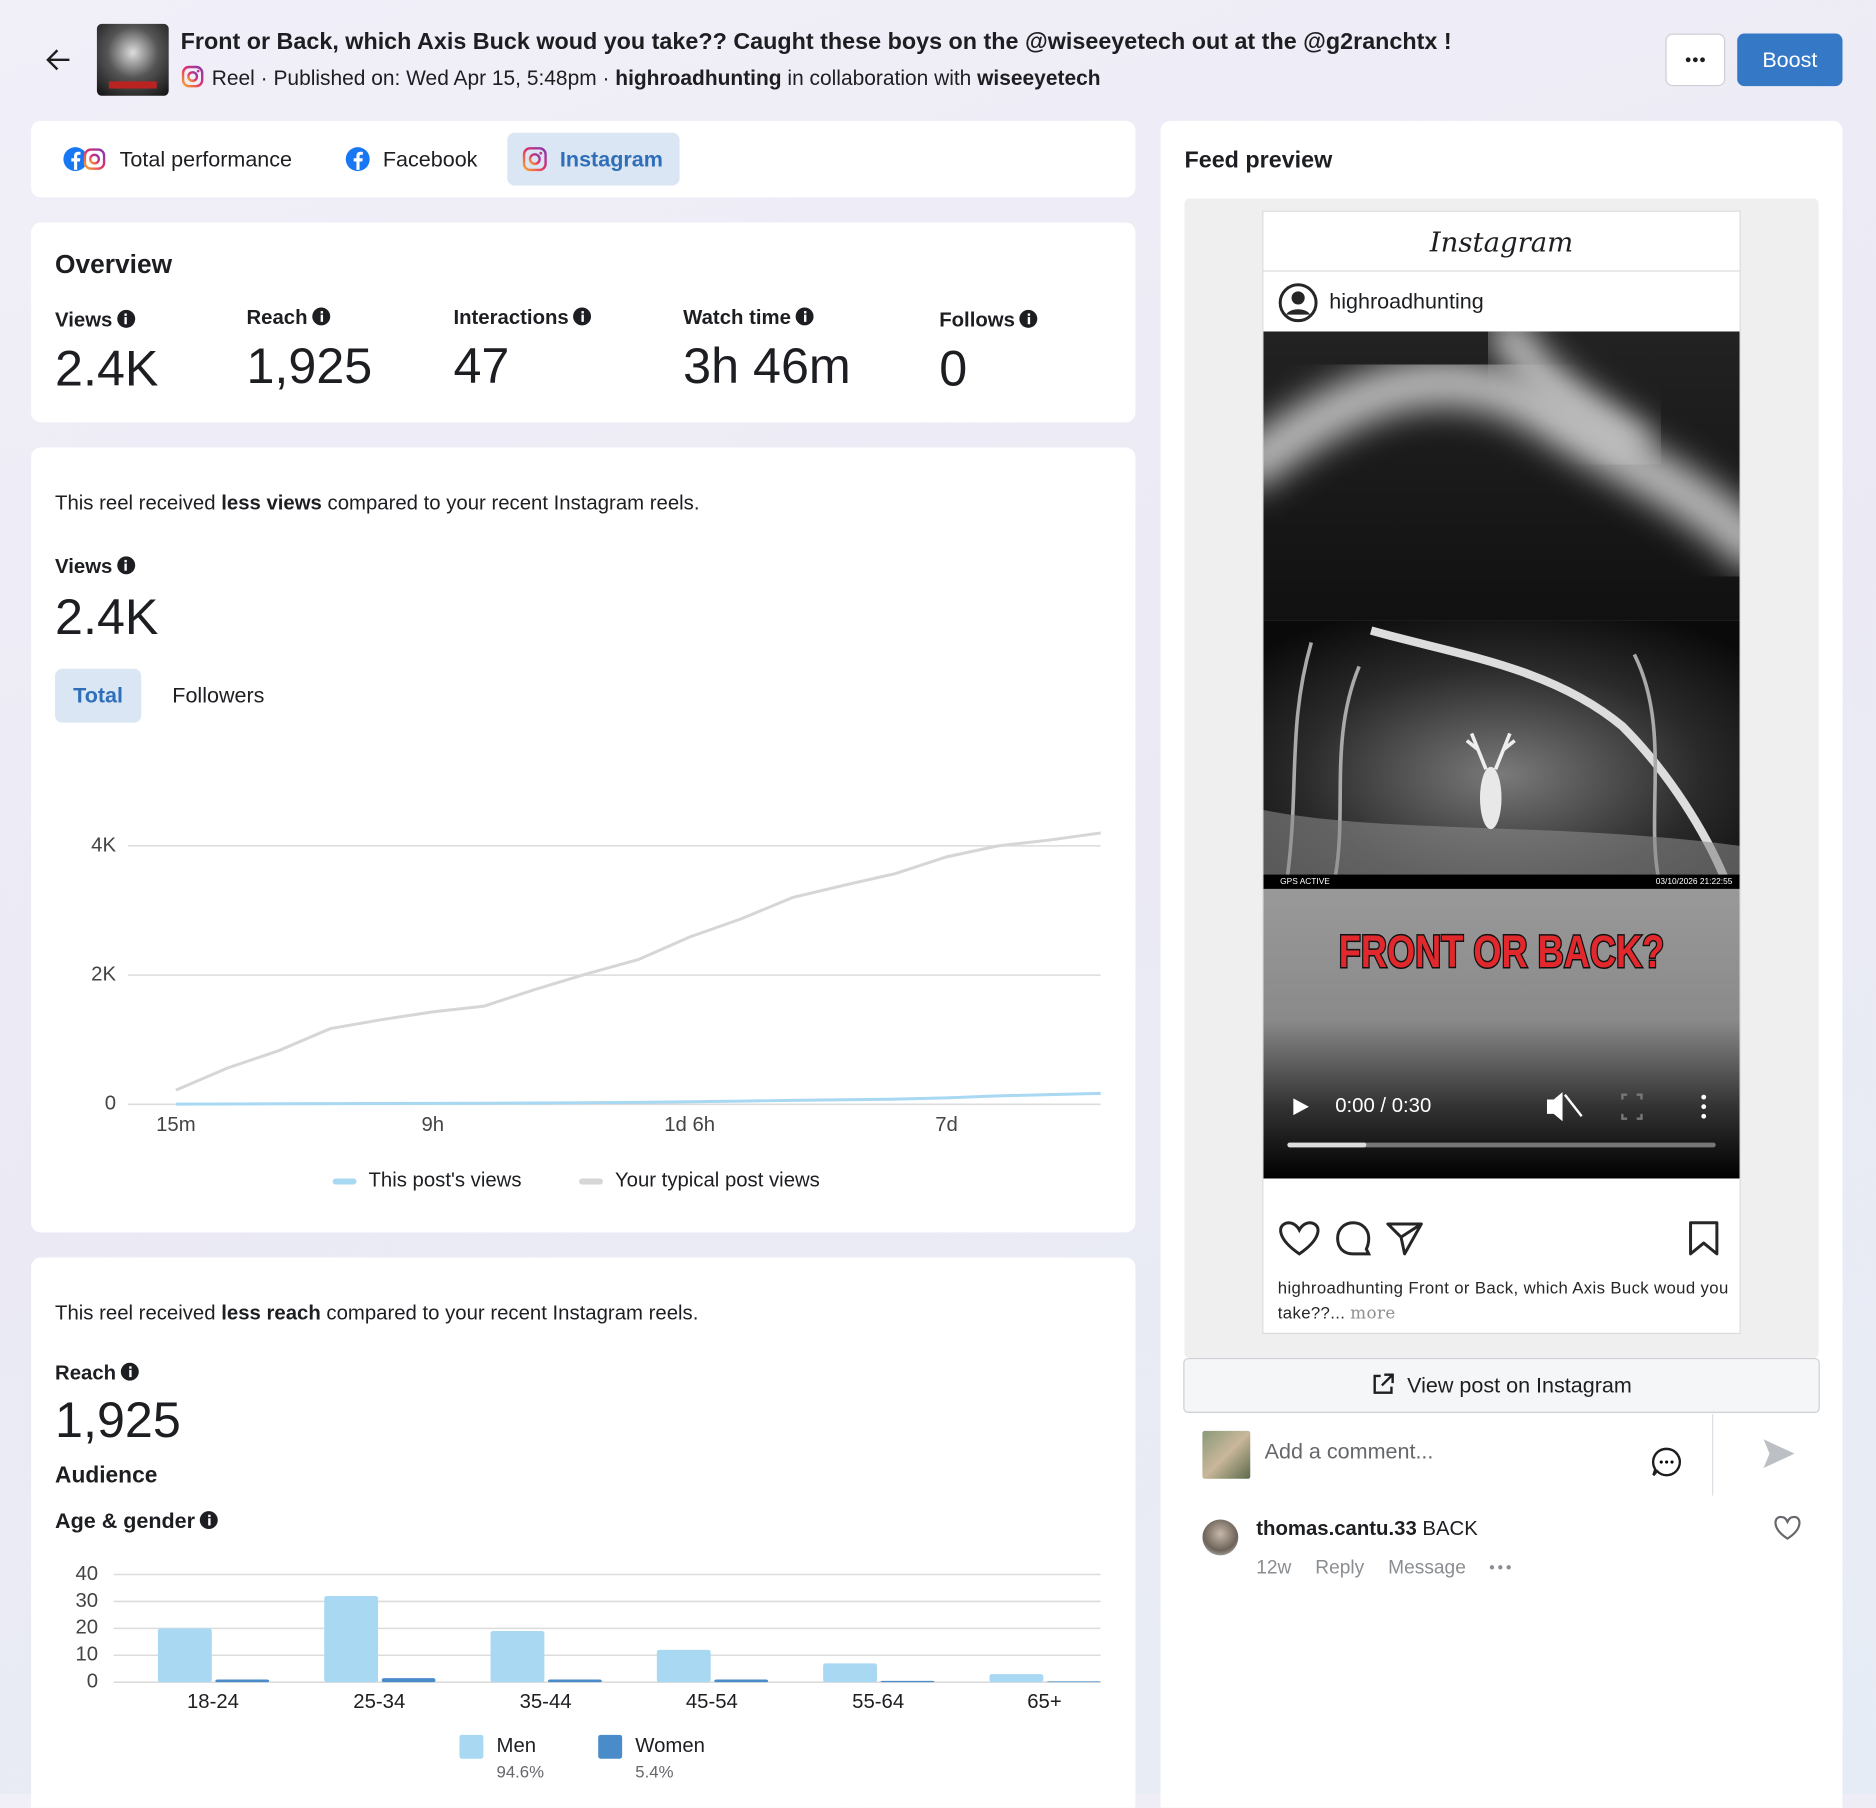 Image resolution: width=1876 pixels, height=1808 pixels. I want to click on tab-label: Instagram, so click(611, 159).